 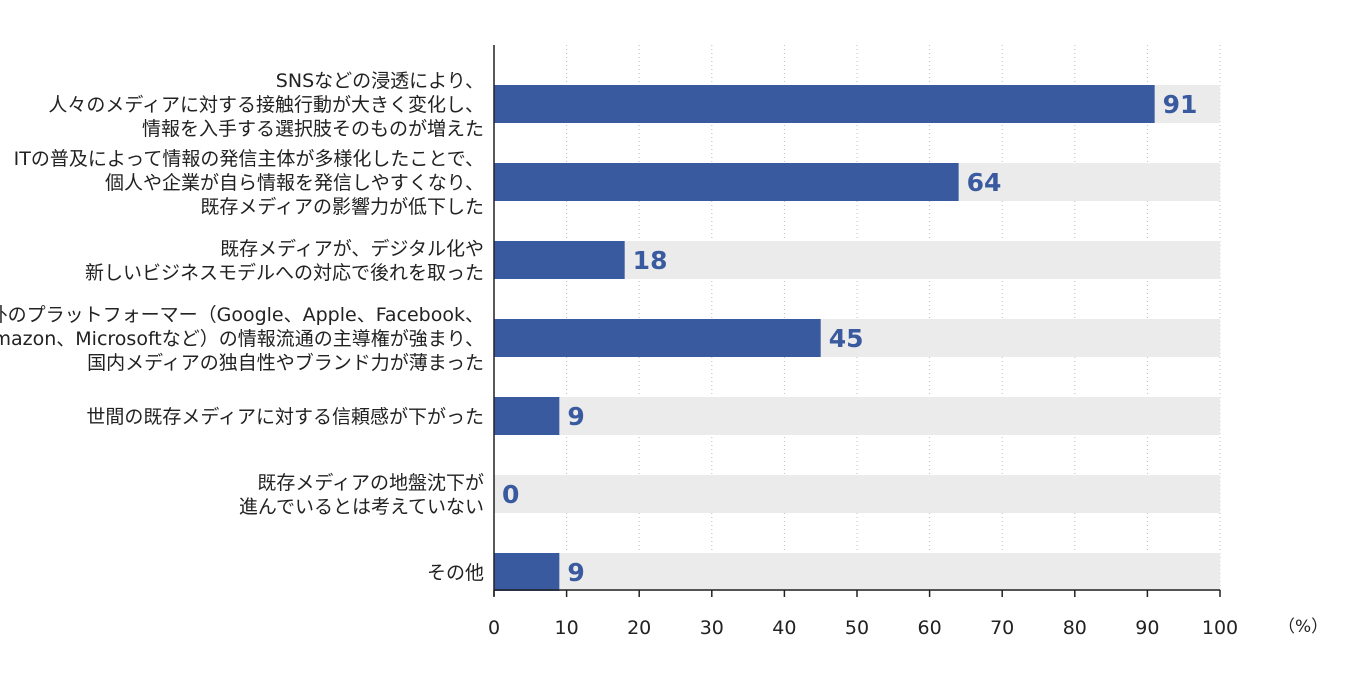 I want to click on category-label-2-line-0: 既存メディアが、デジタル化や, so click(x=352, y=249).